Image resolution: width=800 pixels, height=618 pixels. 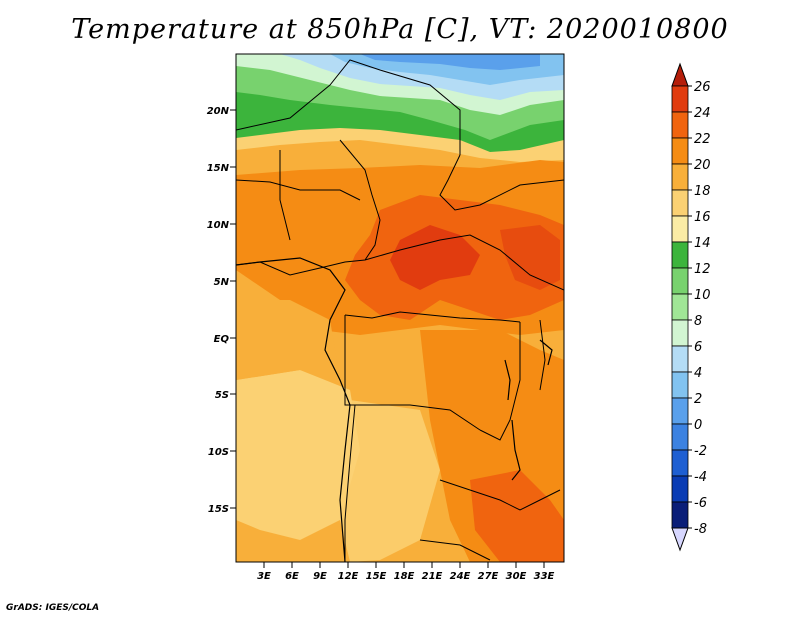 I want to click on colorbar-label: 4, so click(x=698, y=373).